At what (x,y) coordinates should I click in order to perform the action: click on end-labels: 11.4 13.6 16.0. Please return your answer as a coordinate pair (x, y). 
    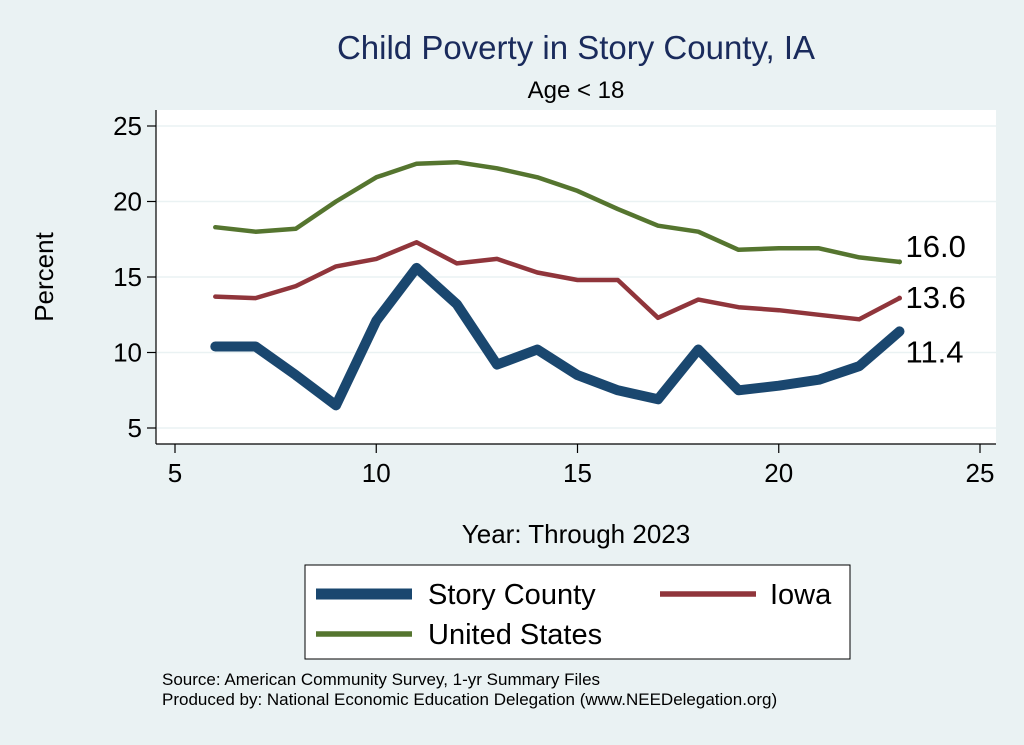
    Looking at the image, I should click on (936, 299).